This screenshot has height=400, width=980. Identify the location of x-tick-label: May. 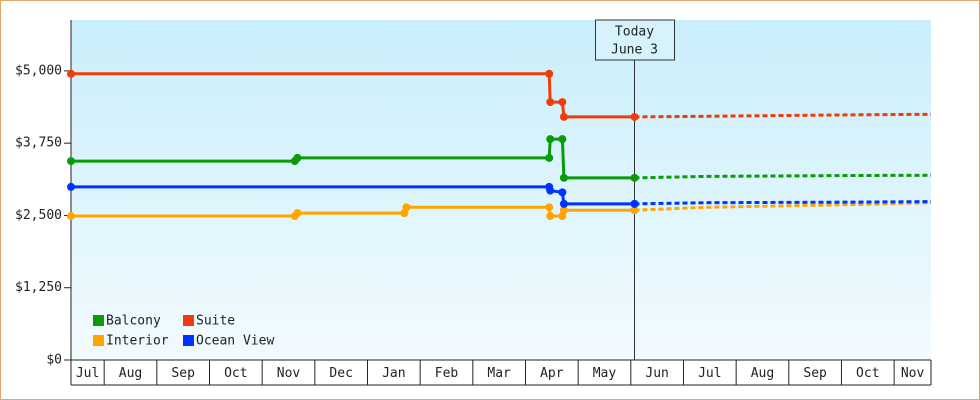
(605, 373).